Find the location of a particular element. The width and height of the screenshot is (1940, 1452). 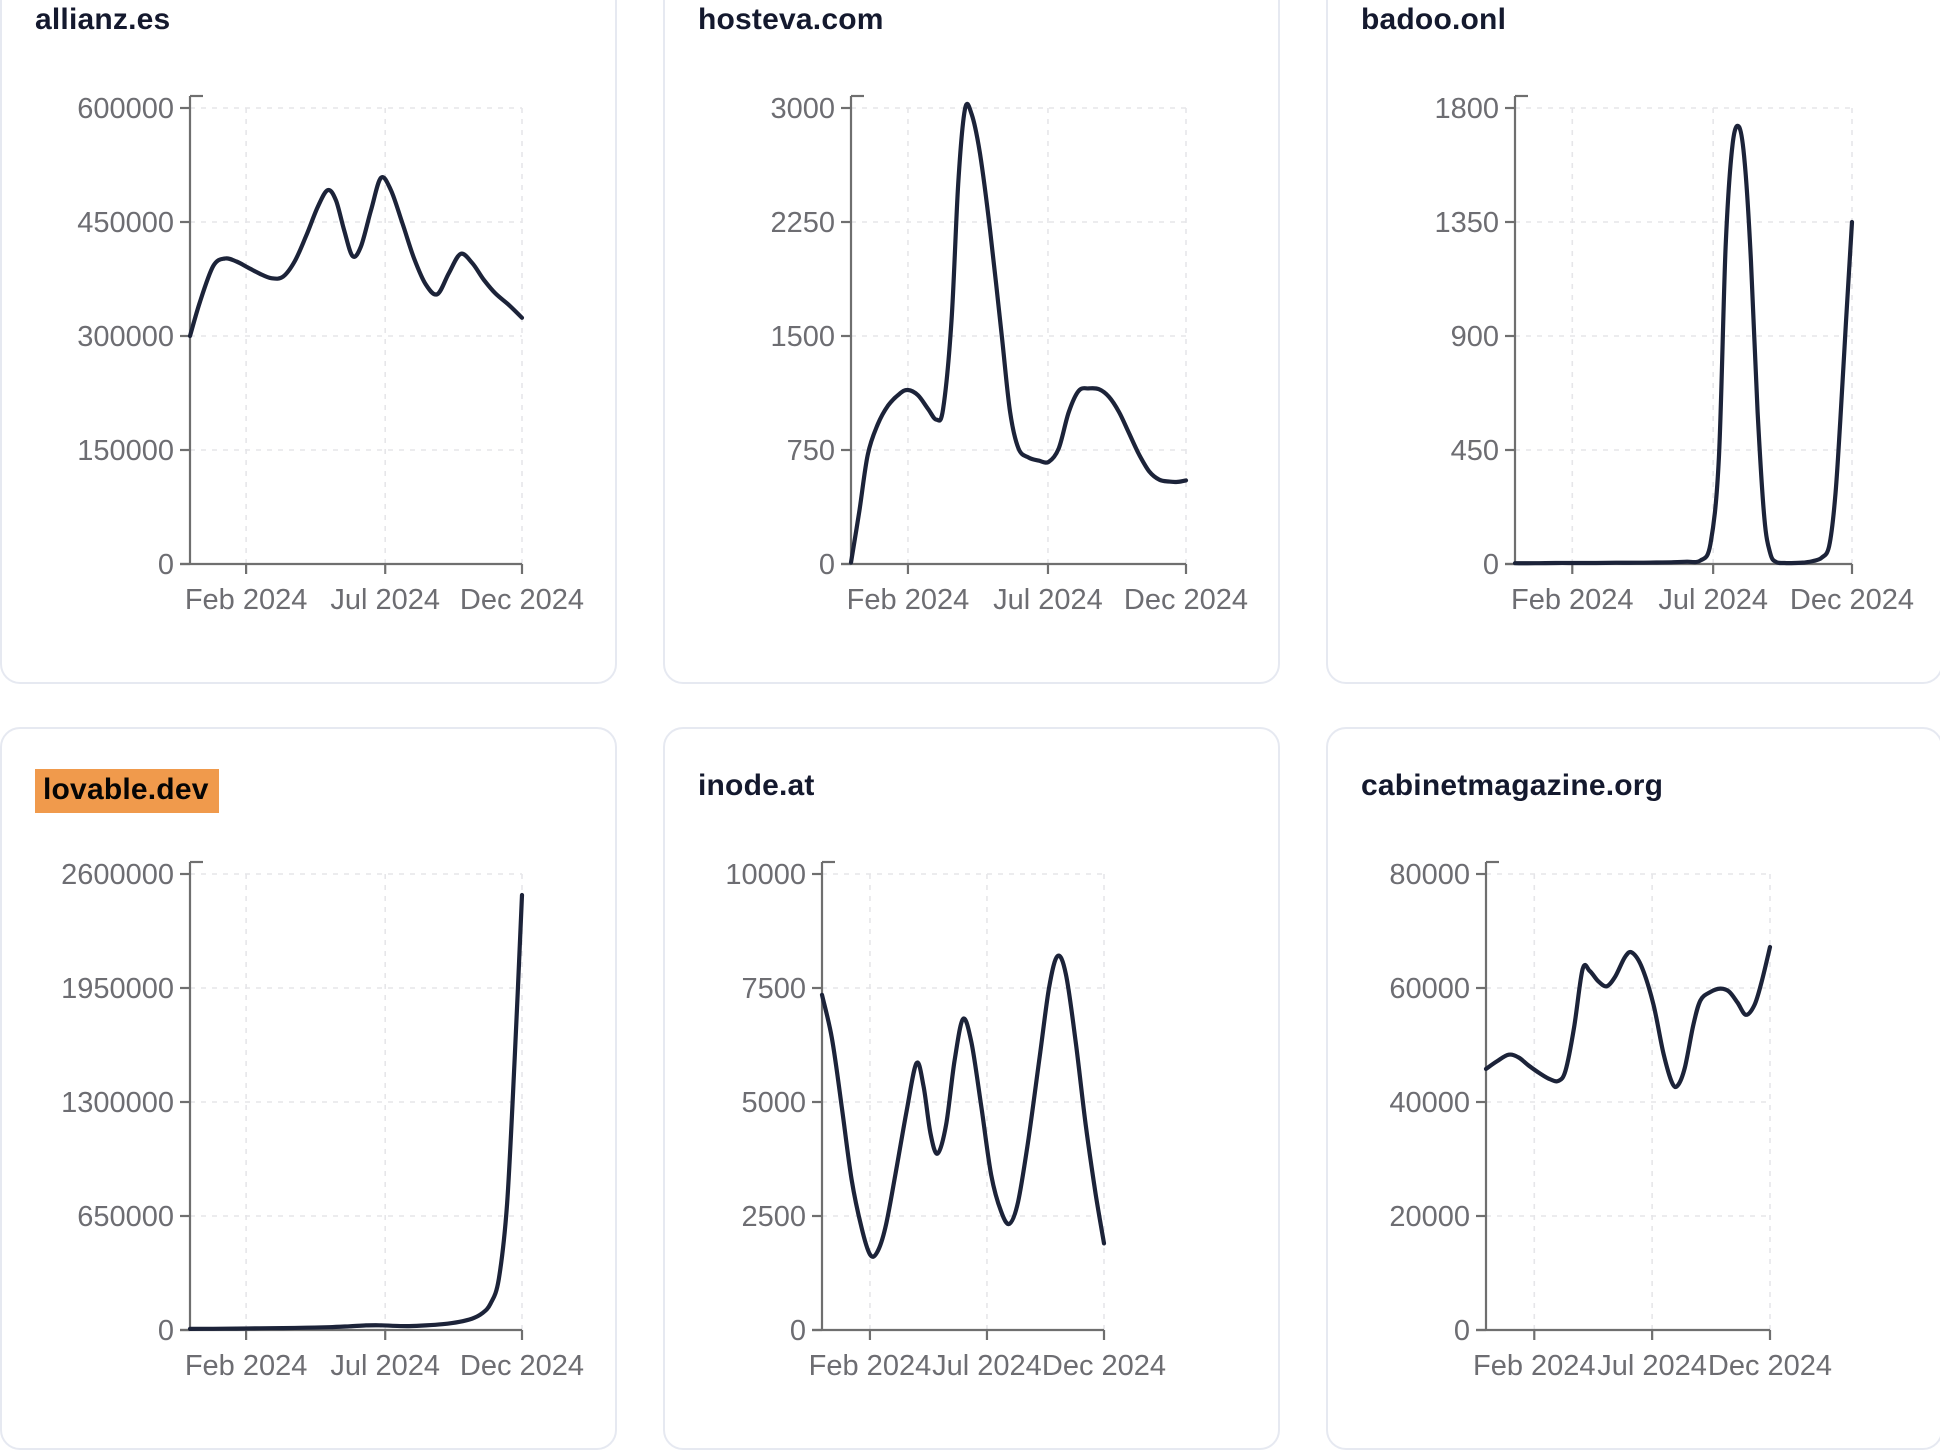

svg-text: 1350 is located at coordinates (1466, 223).